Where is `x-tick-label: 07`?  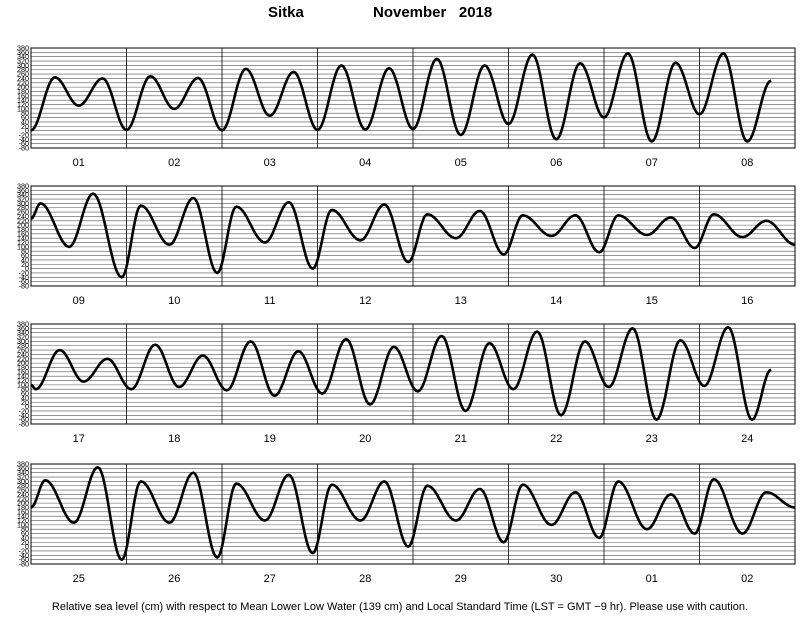 x-tick-label: 07 is located at coordinates (652, 163).